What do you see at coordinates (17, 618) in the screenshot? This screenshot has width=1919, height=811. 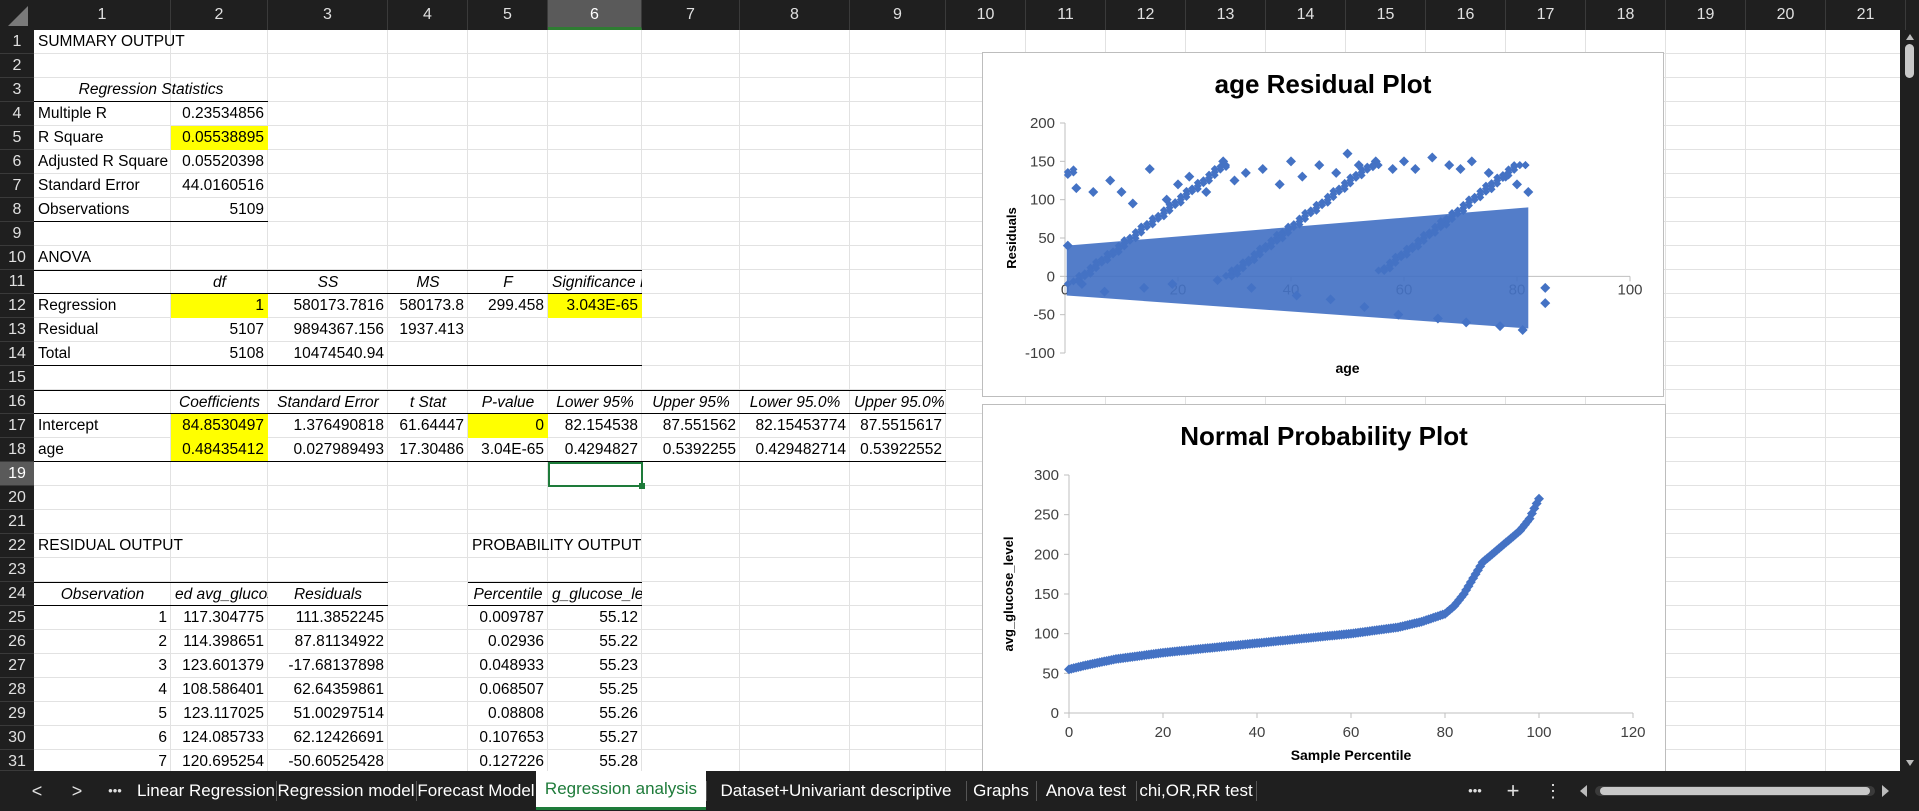 I see `row-header-25: 25` at bounding box center [17, 618].